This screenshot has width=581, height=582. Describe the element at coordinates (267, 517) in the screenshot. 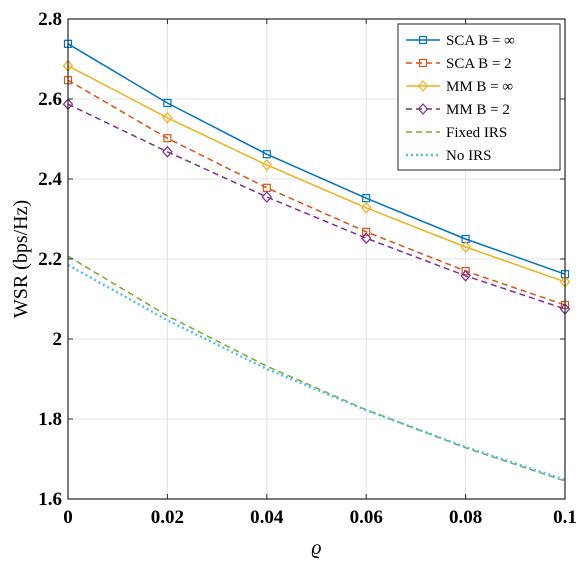

I see `x-tick-label: 0.04` at that location.